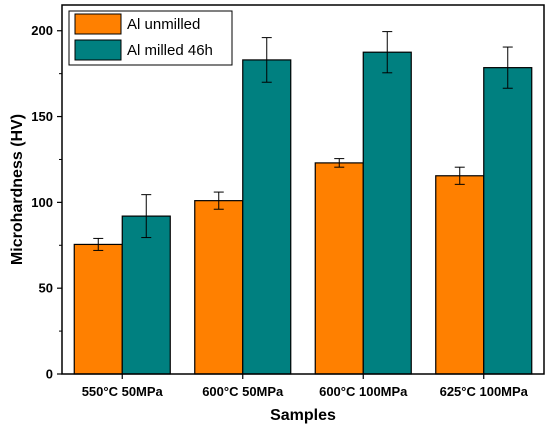  I want to click on x-tick-label: 600°C 100MPa, so click(363, 391).